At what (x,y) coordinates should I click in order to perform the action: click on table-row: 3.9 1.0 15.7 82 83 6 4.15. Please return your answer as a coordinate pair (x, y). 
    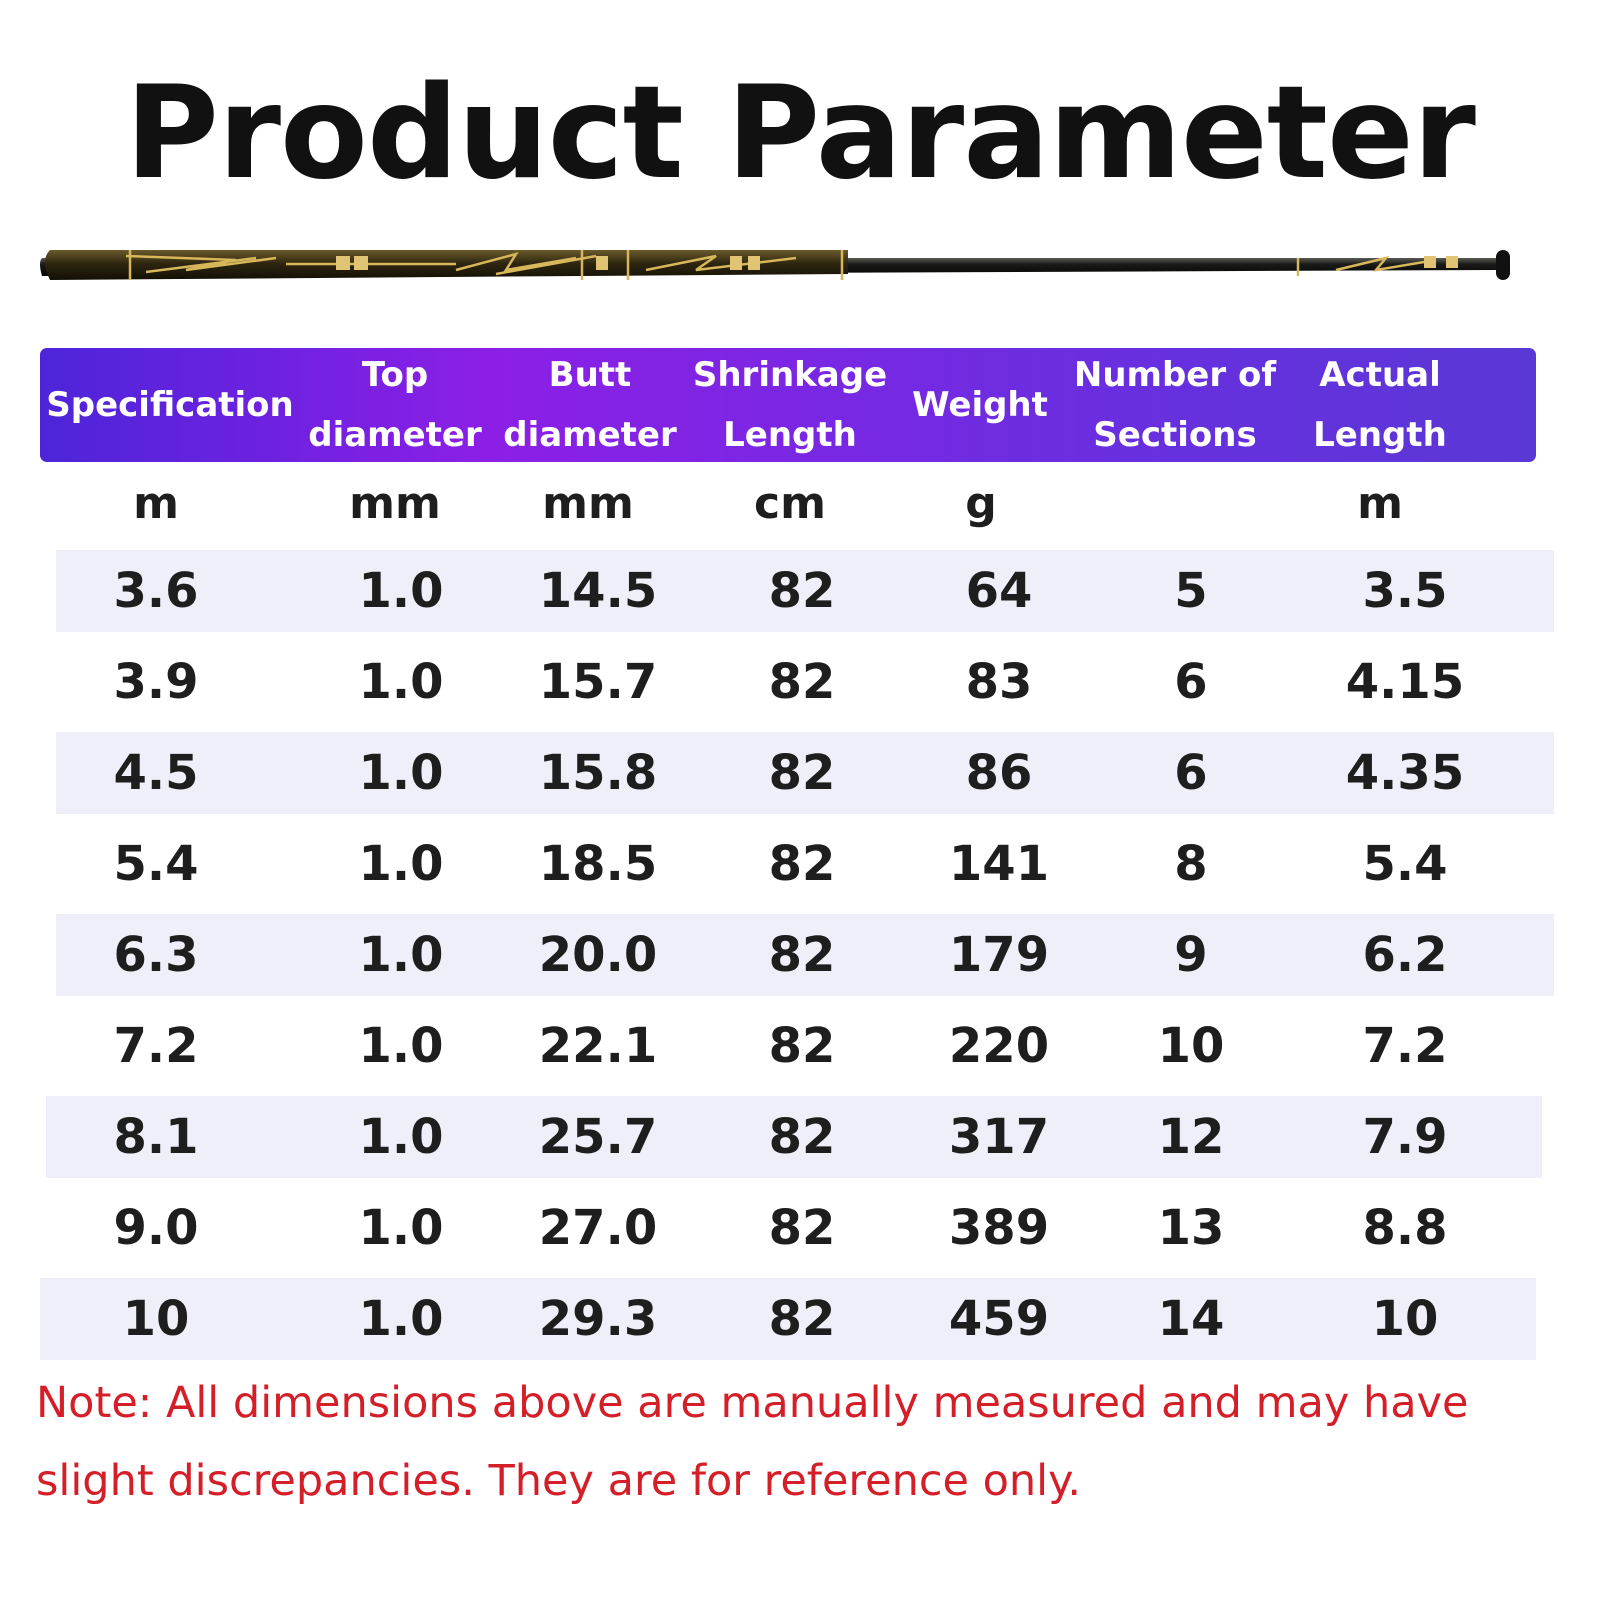
    Looking at the image, I should click on (797, 682).